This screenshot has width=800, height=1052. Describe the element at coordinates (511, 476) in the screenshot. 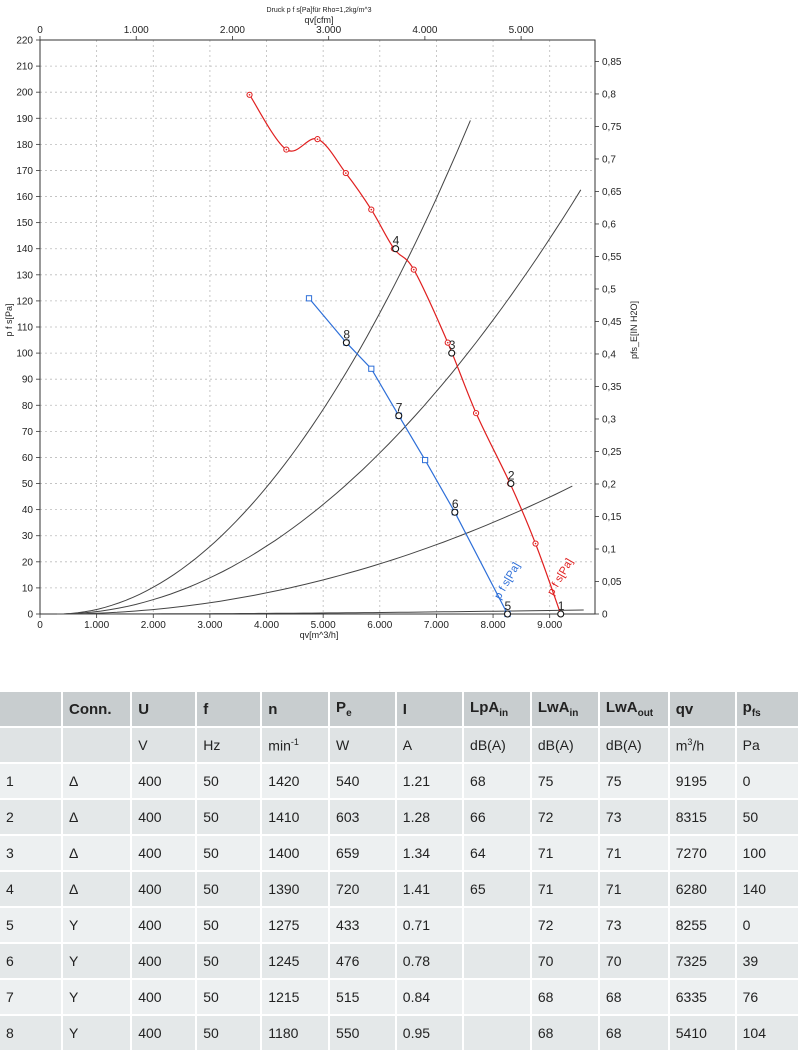

I see `operating-point-label: 2` at that location.